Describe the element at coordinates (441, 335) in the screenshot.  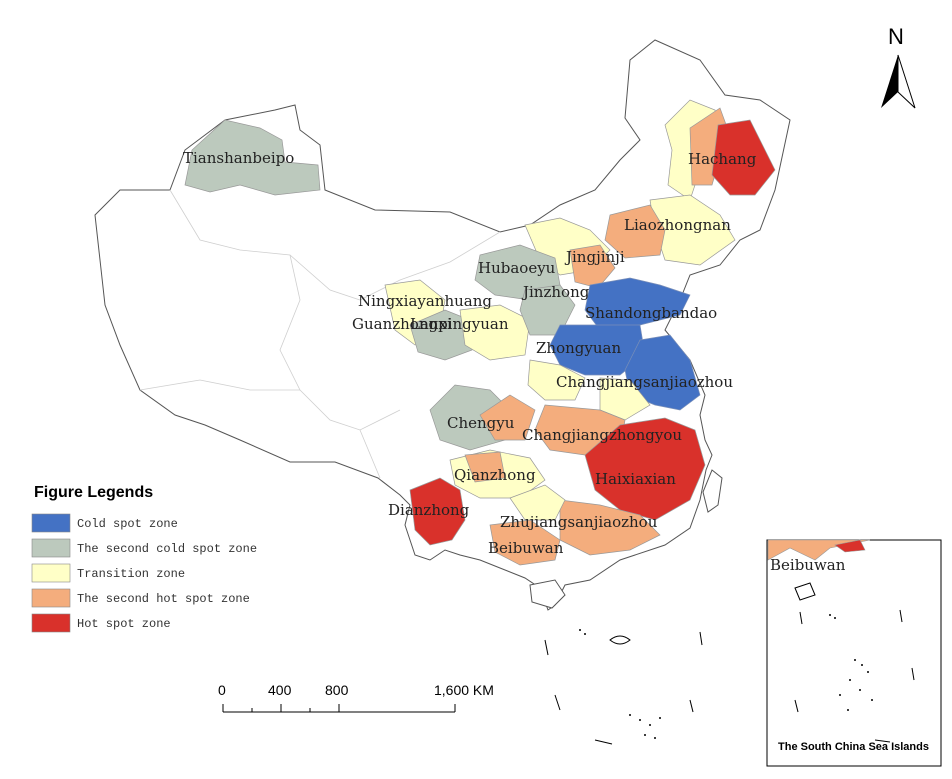
I see `region-lanxi` at that location.